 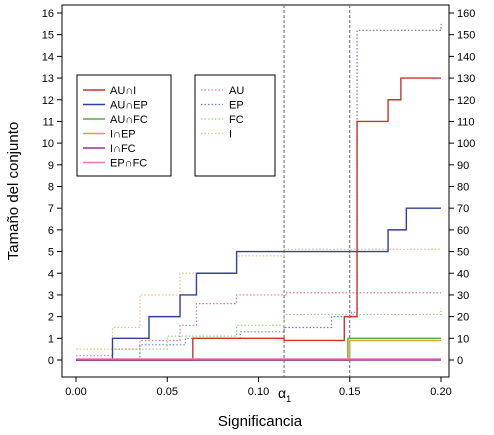 I want to click on legend-left-label-5: EP∩FC, so click(x=128, y=164).